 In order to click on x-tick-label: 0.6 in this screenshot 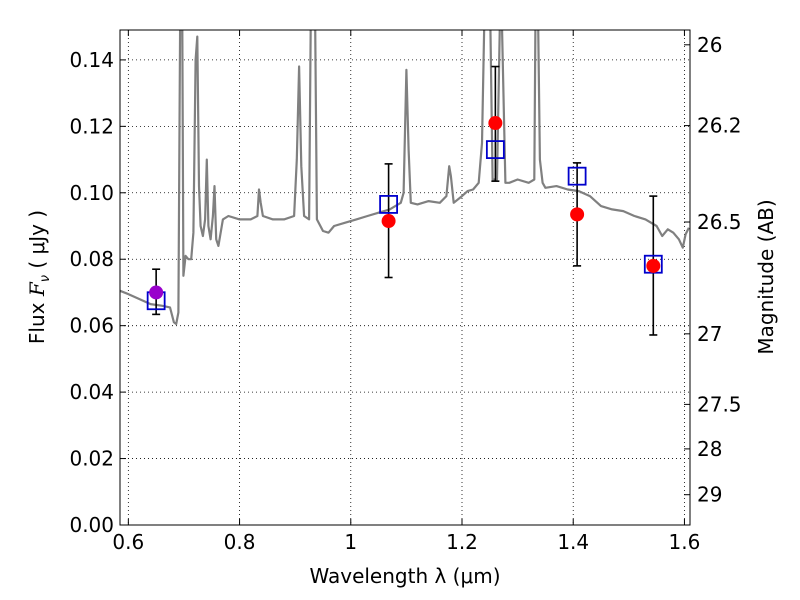, I will do `click(128, 542)`.